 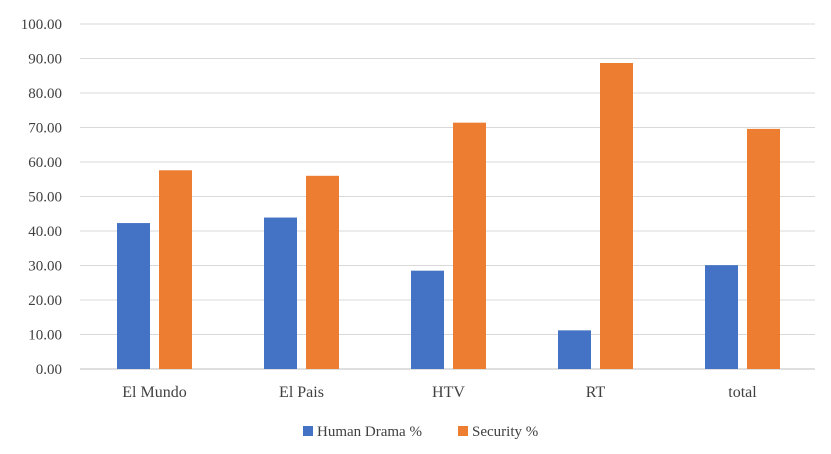 I want to click on y-tick-label: 10.00, so click(x=45, y=336).